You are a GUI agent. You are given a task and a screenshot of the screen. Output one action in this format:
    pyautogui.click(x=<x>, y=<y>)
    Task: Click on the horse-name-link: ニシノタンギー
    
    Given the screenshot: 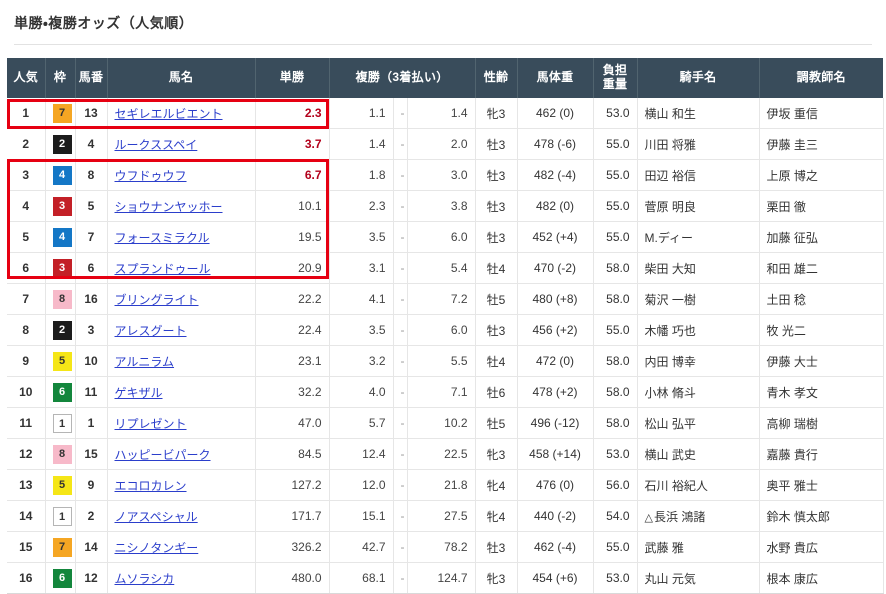 What is the action you would take?
    pyautogui.click(x=156, y=547)
    